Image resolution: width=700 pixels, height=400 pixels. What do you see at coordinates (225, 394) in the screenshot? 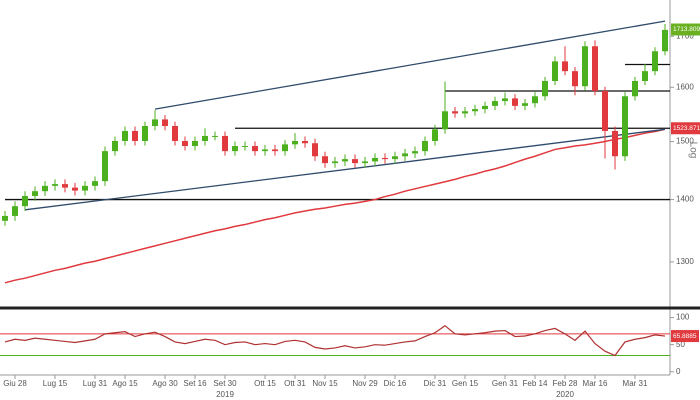
I see `year-label: 2019` at bounding box center [225, 394].